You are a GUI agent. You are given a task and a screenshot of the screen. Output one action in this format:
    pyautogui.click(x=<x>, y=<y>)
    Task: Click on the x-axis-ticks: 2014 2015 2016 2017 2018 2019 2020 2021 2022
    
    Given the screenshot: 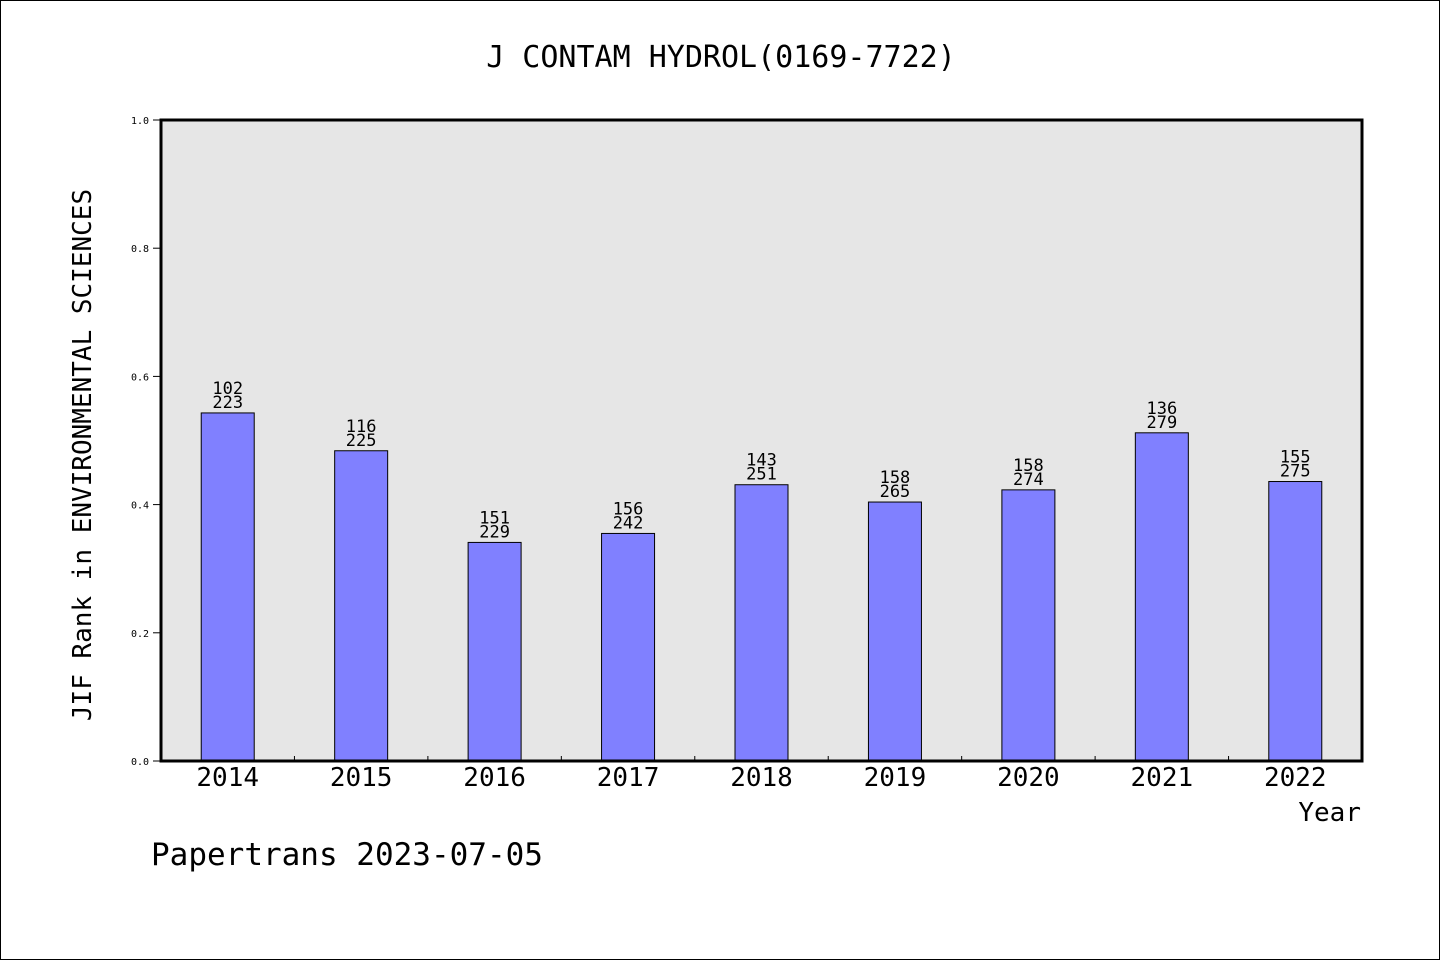 What is the action you would take?
    pyautogui.click(x=761, y=774)
    